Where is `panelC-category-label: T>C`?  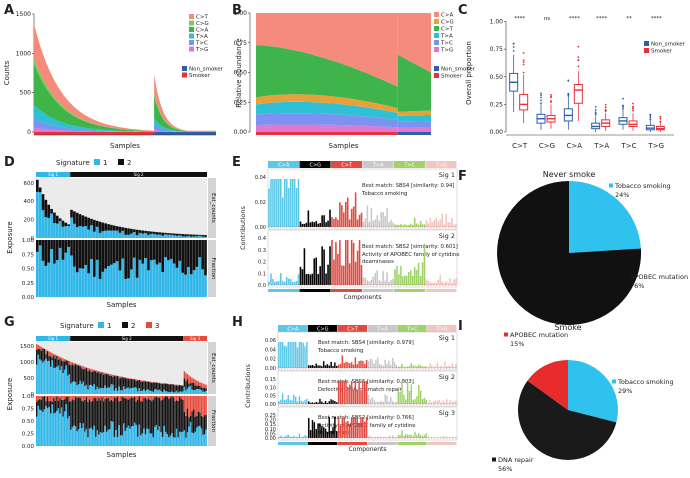 panelC-category-label: T>C is located at coordinates (628, 146).